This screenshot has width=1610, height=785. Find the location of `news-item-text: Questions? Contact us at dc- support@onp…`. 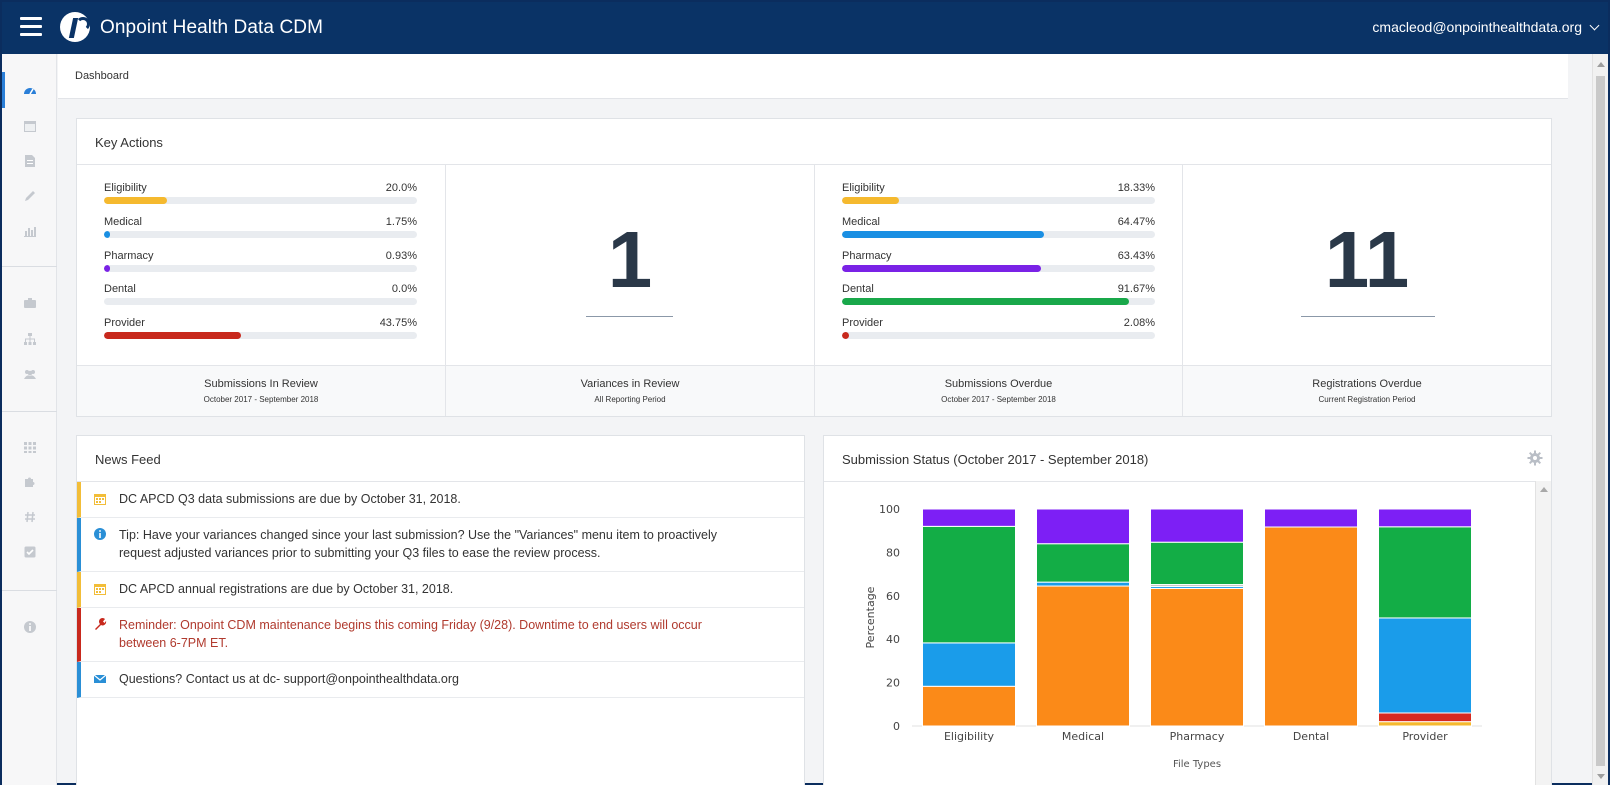

news-item-text: Questions? Contact us at dc- support@onp… is located at coordinates (289, 679).